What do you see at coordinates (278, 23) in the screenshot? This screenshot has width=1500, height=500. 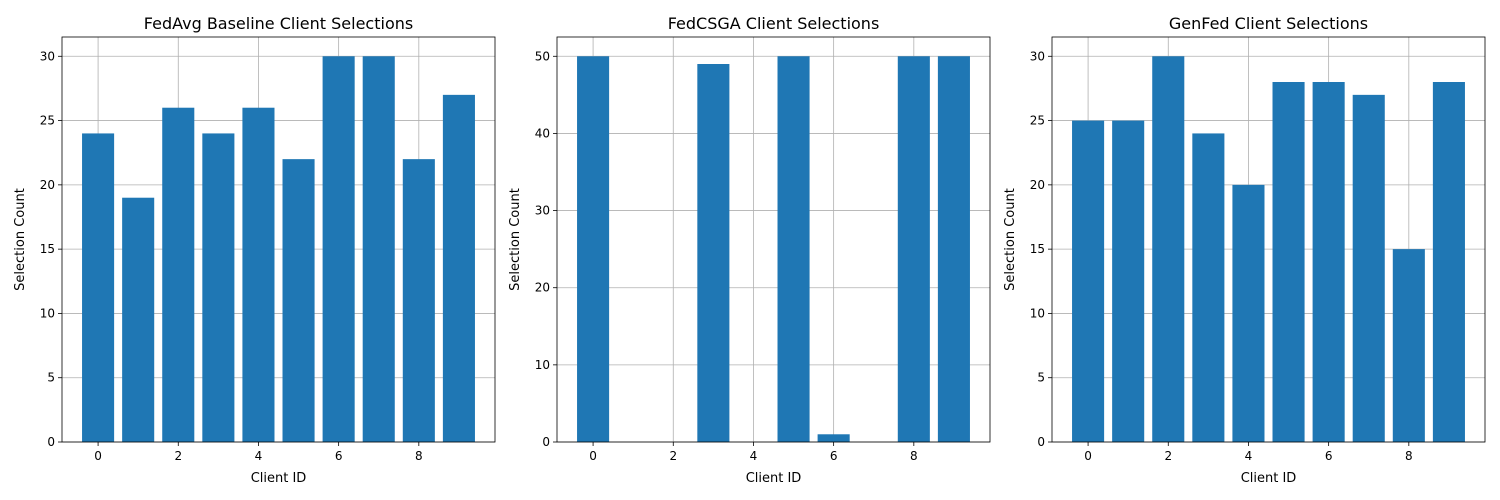 I see `chart-title: FedAvg Baseline Client Selections` at bounding box center [278, 23].